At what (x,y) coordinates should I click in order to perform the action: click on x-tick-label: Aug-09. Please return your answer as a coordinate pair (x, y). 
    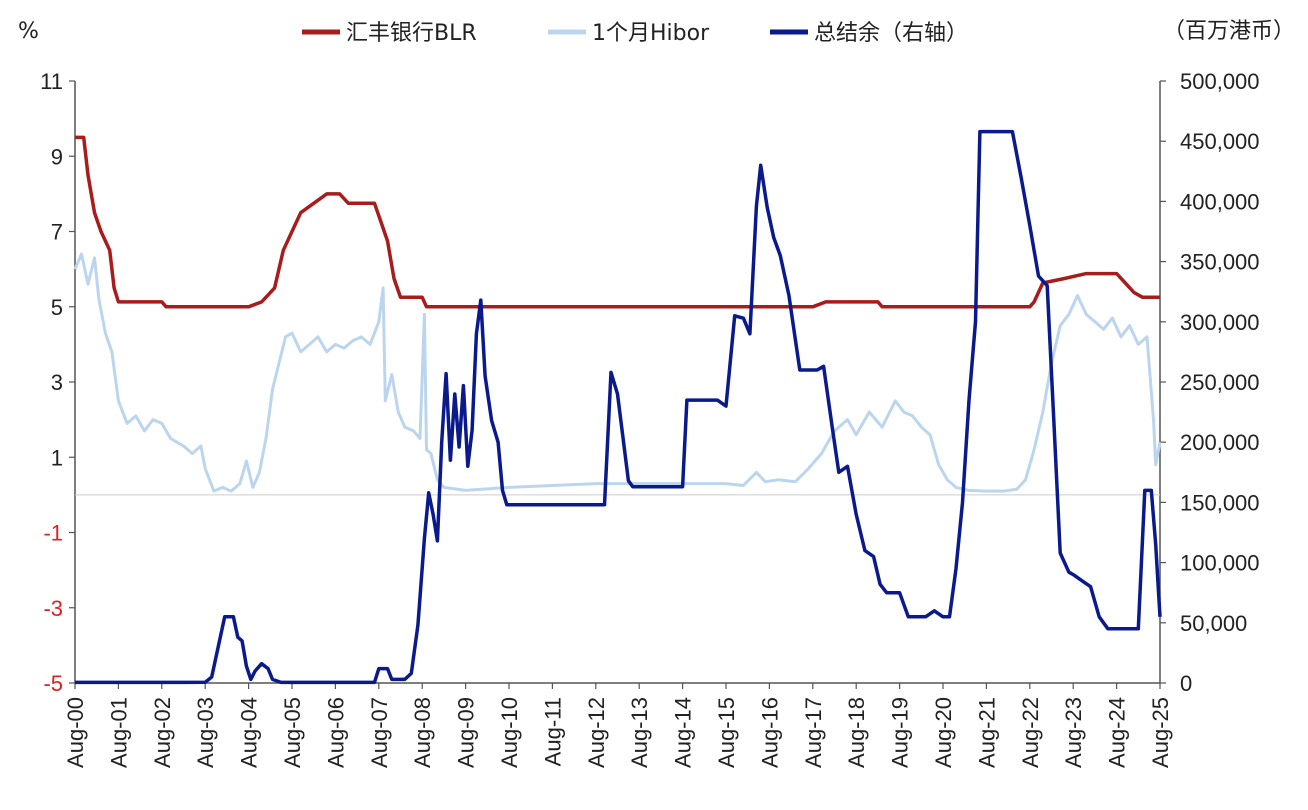
    Looking at the image, I should click on (466, 732).